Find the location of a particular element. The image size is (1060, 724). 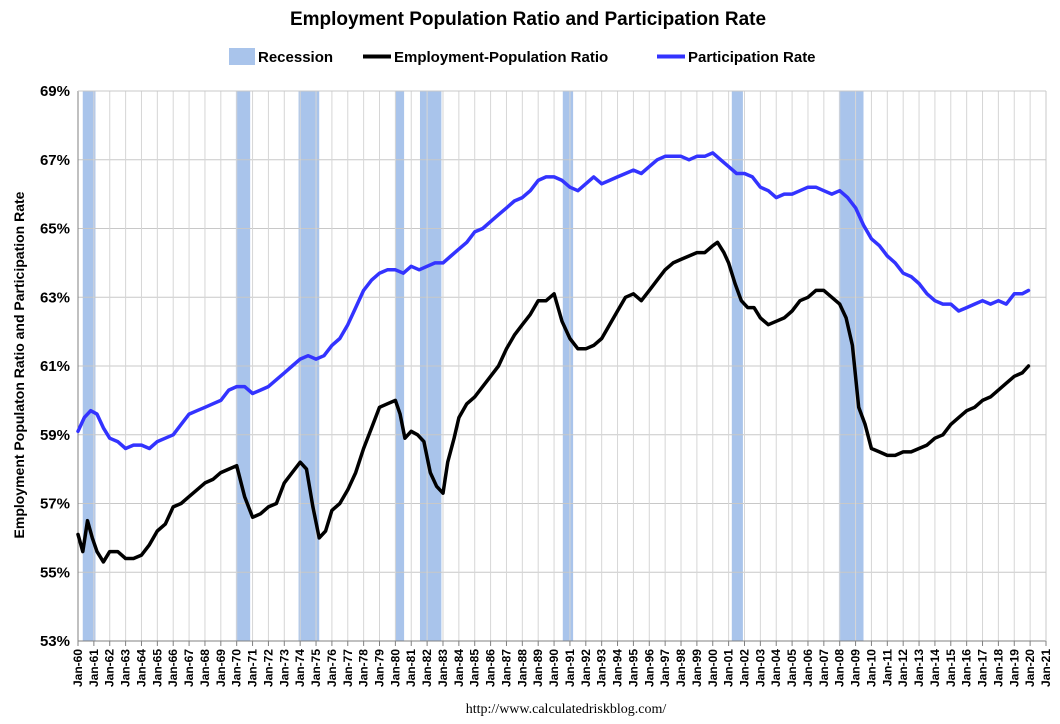

x-tick-label: Jan-12 is located at coordinates (903, 668).